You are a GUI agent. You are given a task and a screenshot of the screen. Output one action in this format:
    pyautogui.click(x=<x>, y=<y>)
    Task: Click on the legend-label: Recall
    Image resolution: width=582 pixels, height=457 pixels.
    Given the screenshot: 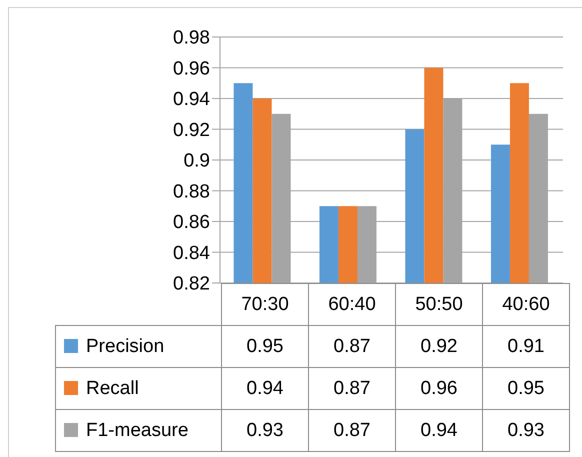 What is the action you would take?
    pyautogui.click(x=139, y=389)
    